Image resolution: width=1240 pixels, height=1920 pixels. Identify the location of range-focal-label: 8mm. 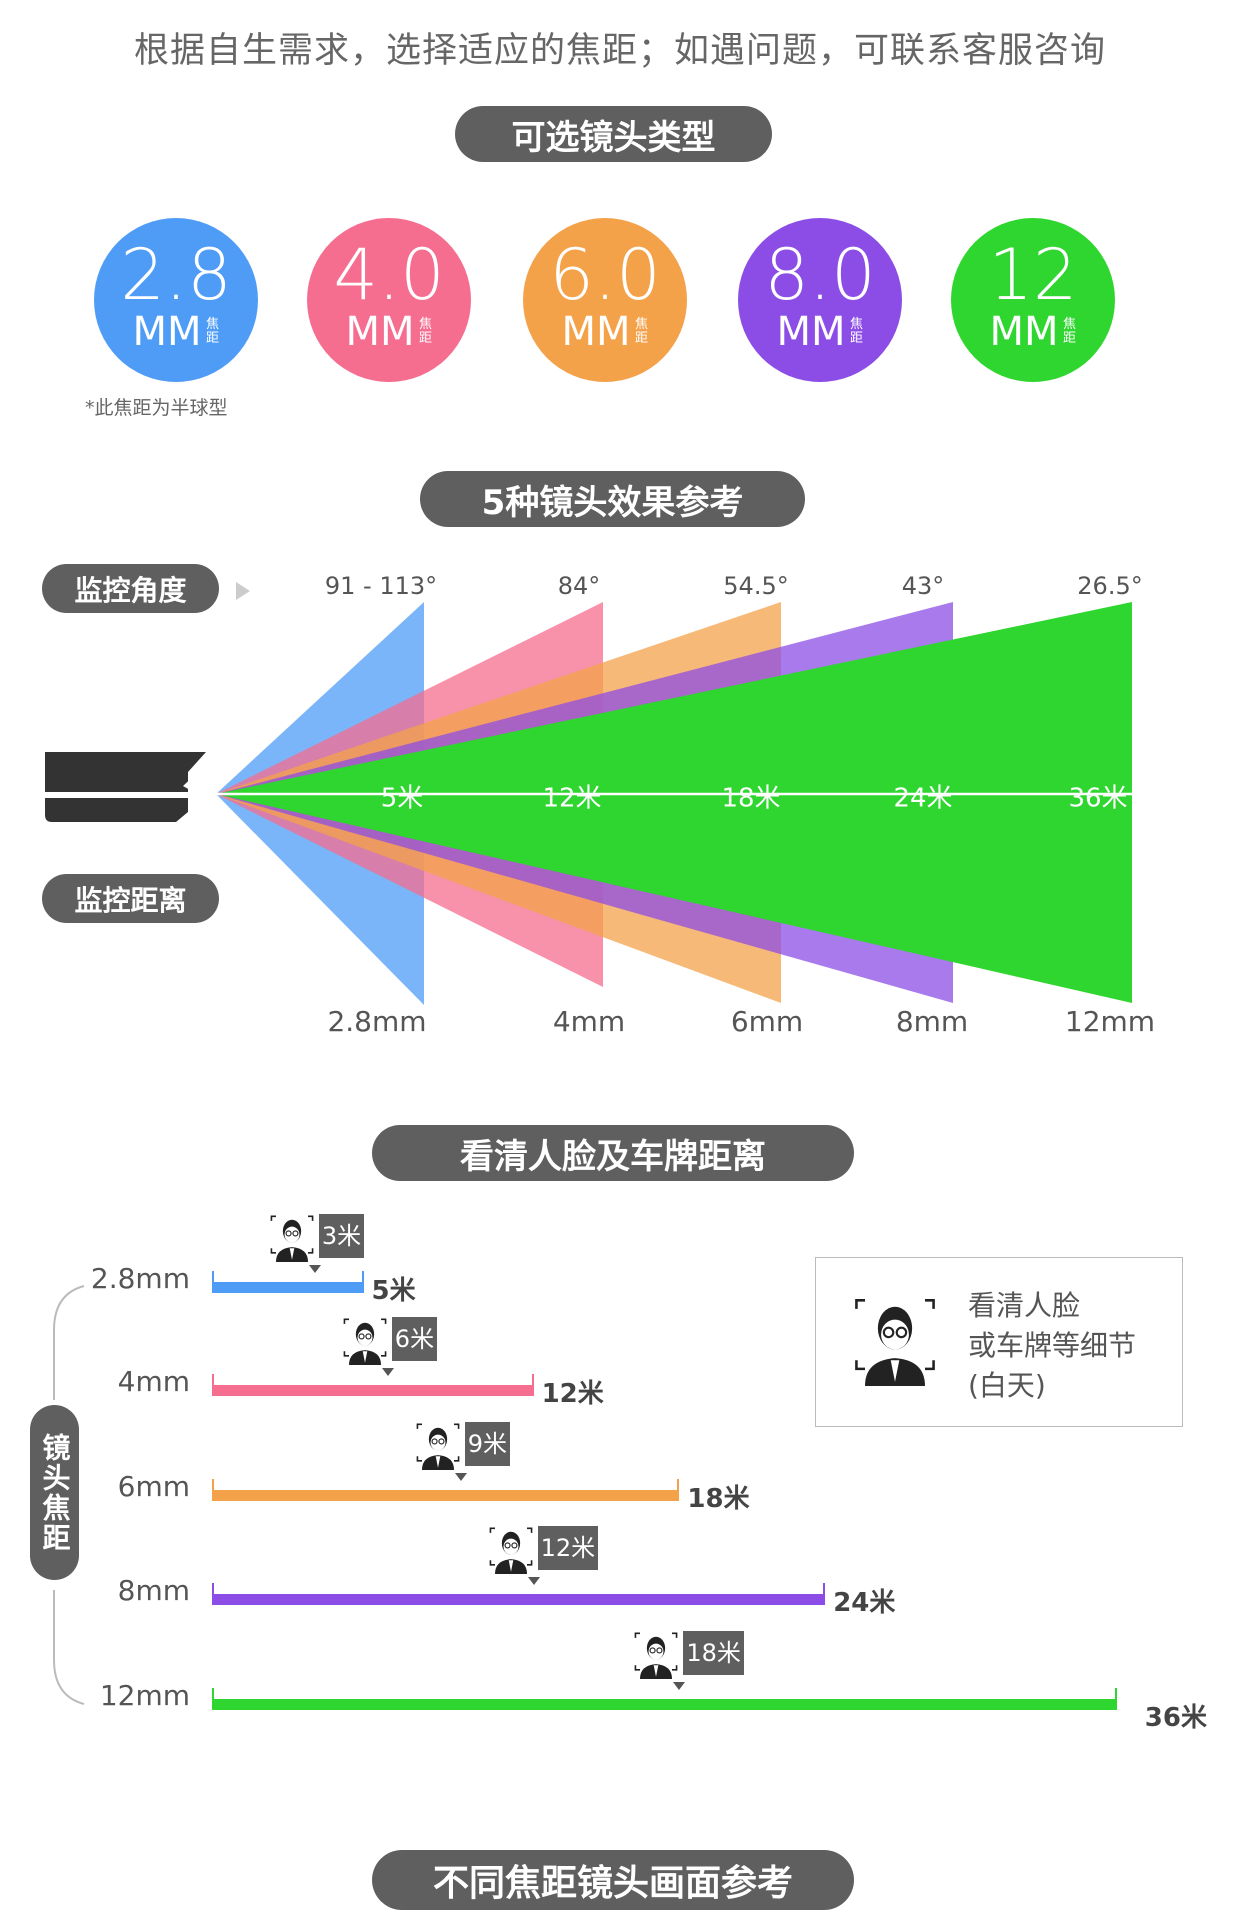
(153, 1590).